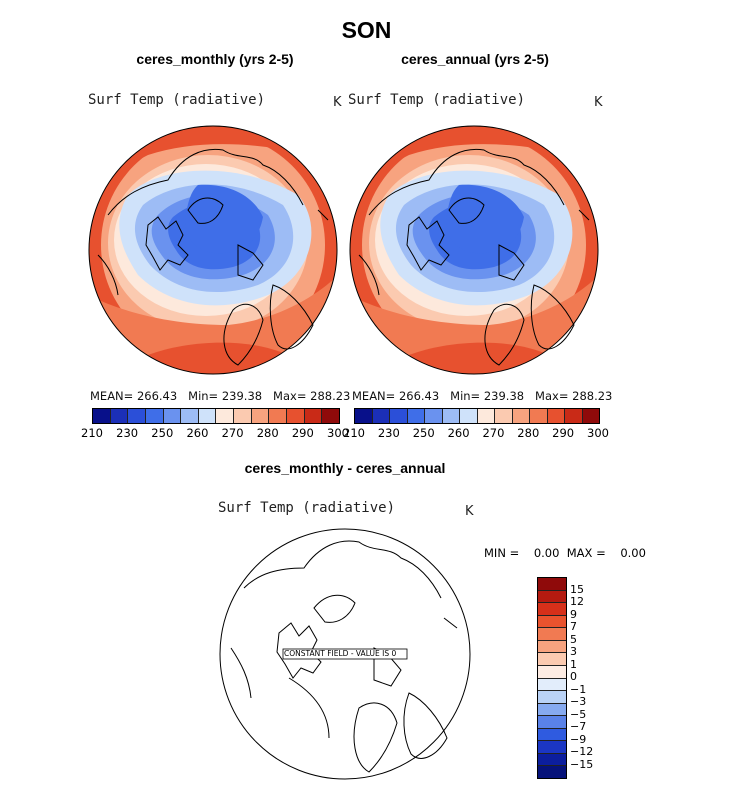  What do you see at coordinates (582, 751) in the screenshot?
I see `colorbar-tick-label: −12` at bounding box center [582, 751].